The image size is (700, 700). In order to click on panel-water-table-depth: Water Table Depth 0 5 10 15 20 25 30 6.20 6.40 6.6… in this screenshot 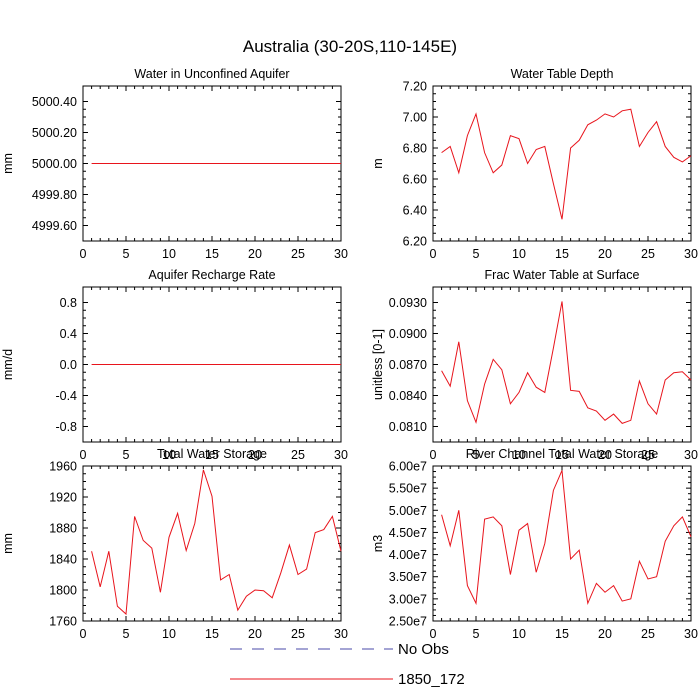, I will do `click(534, 164)`.